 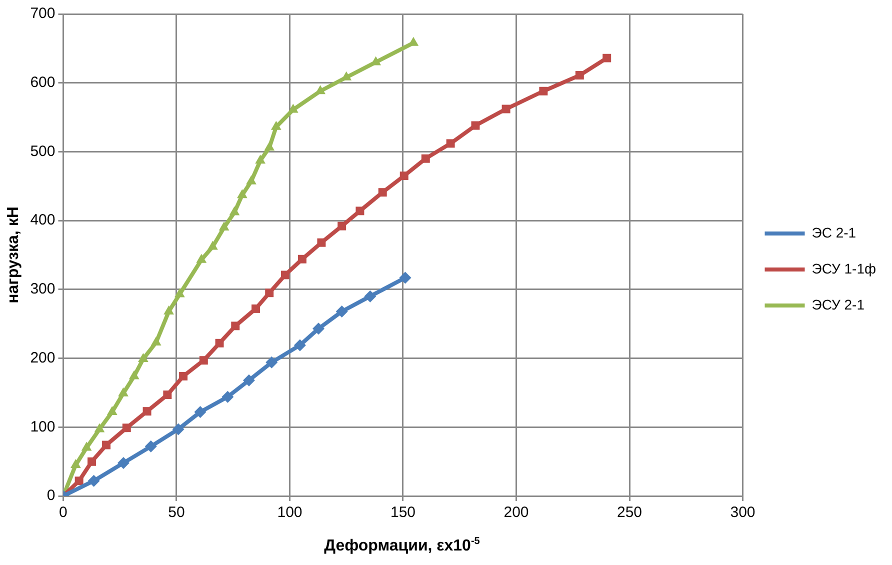 What do you see at coordinates (844, 268) in the screenshot?
I see `legend-label: ЭСУ 1-1ф` at bounding box center [844, 268].